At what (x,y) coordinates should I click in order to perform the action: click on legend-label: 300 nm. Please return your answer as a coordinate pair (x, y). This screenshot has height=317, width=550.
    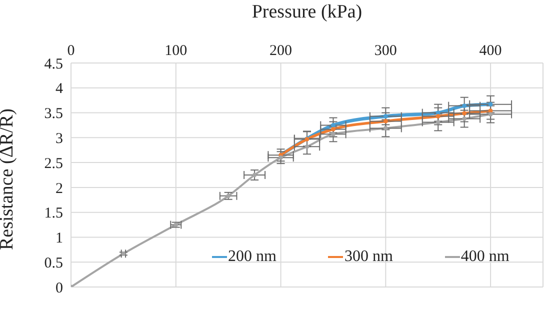
    Looking at the image, I should click on (368, 257).